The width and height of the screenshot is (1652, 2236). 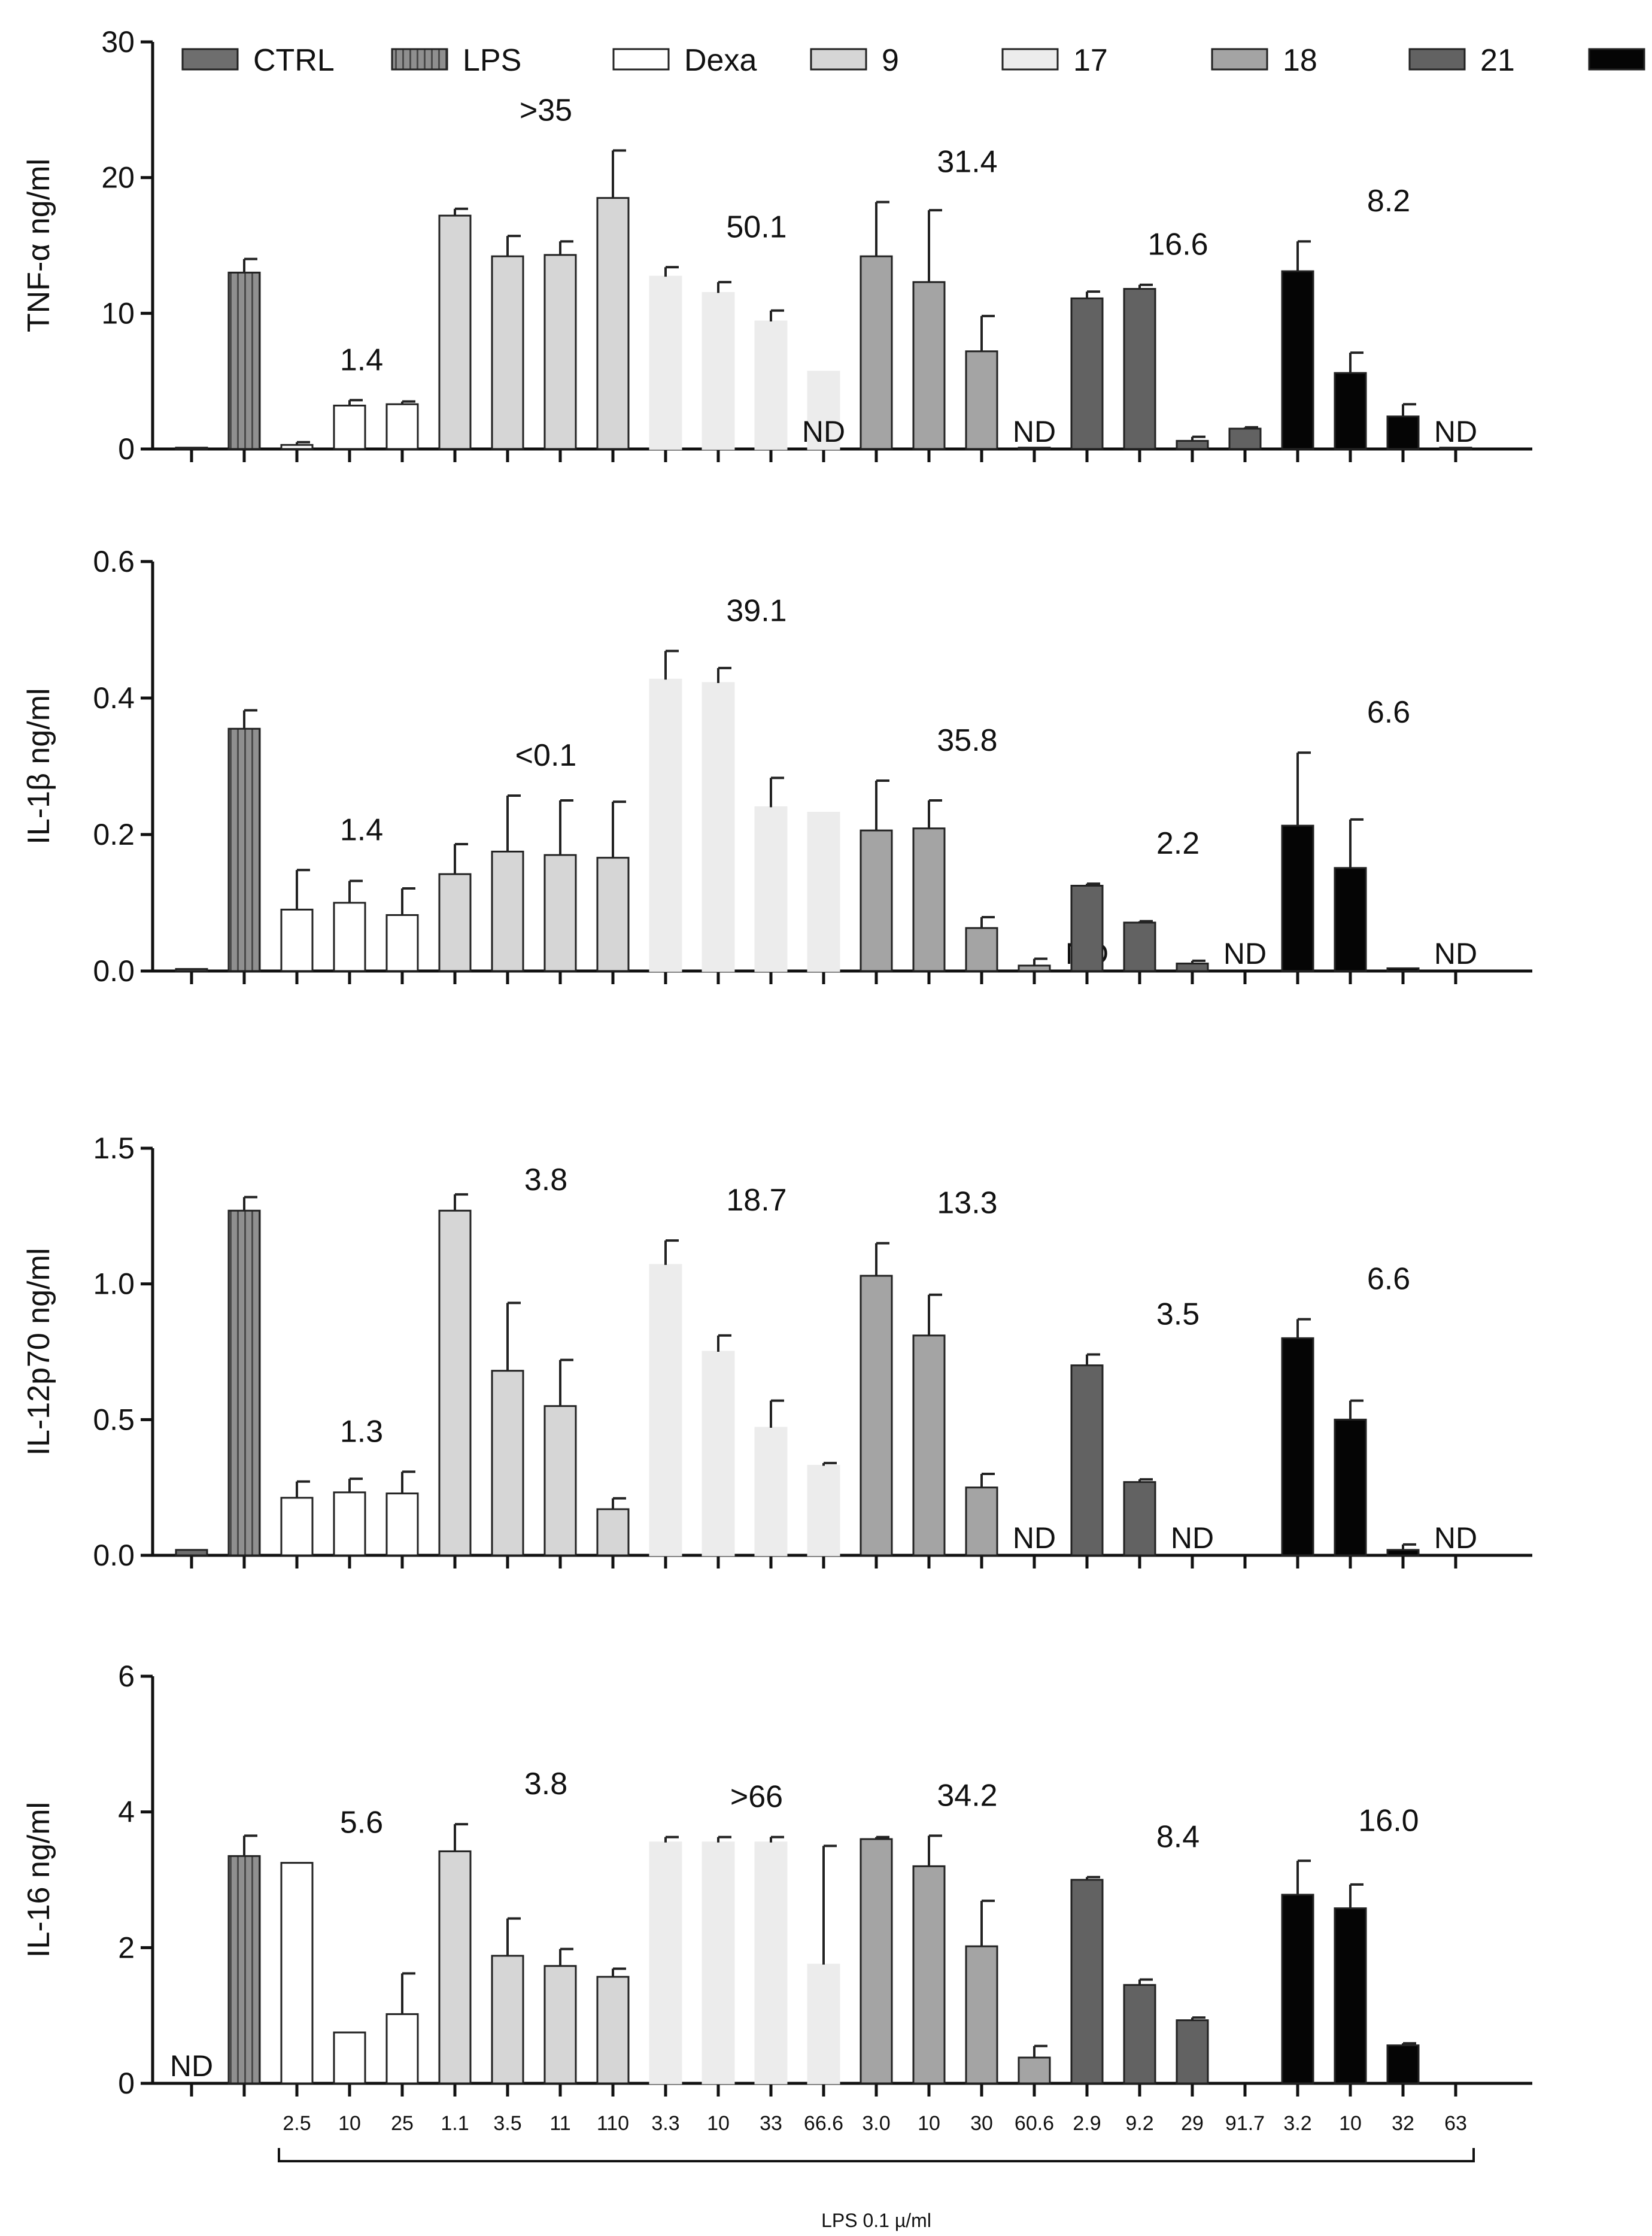 I want to click on group-annotation: 35.8, so click(x=967, y=740).